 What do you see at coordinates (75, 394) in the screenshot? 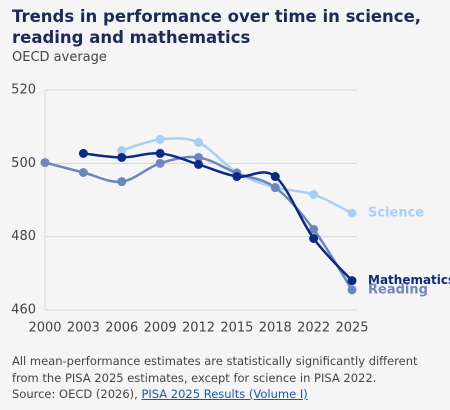
I see `source-text: Source: OECD (2026),` at bounding box center [75, 394].